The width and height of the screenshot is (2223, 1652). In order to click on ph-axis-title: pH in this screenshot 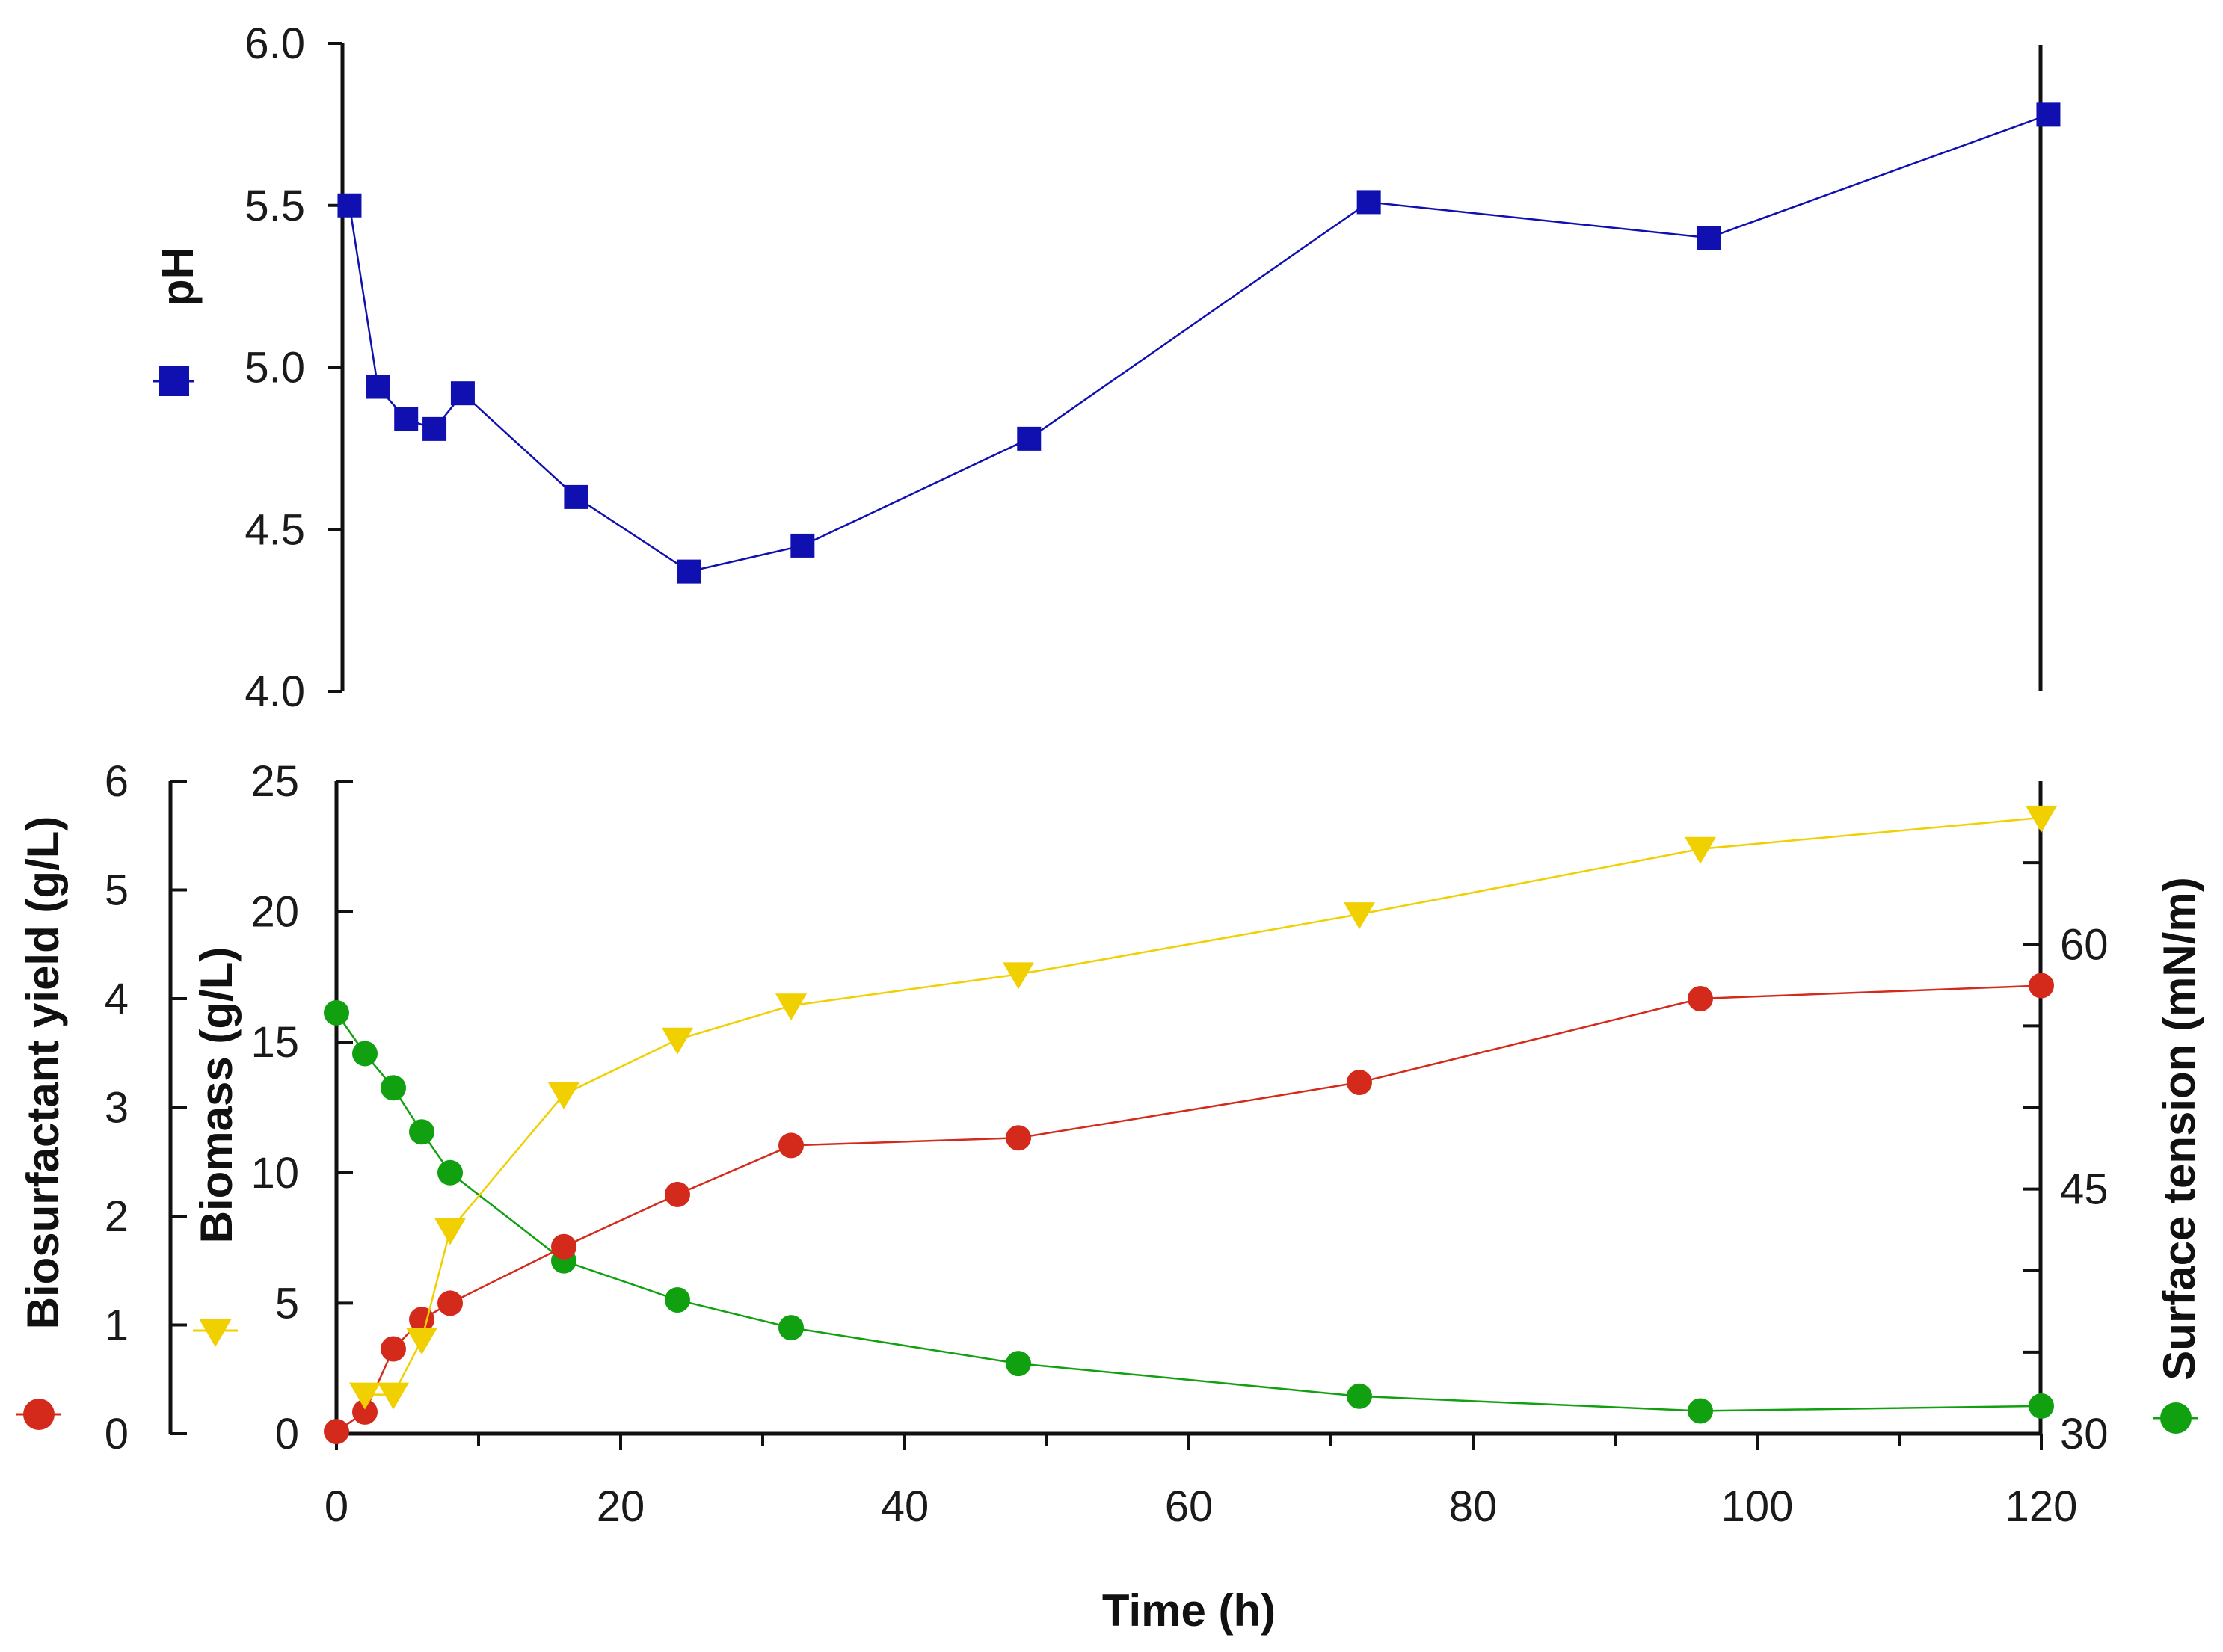, I will do `click(178, 277)`.